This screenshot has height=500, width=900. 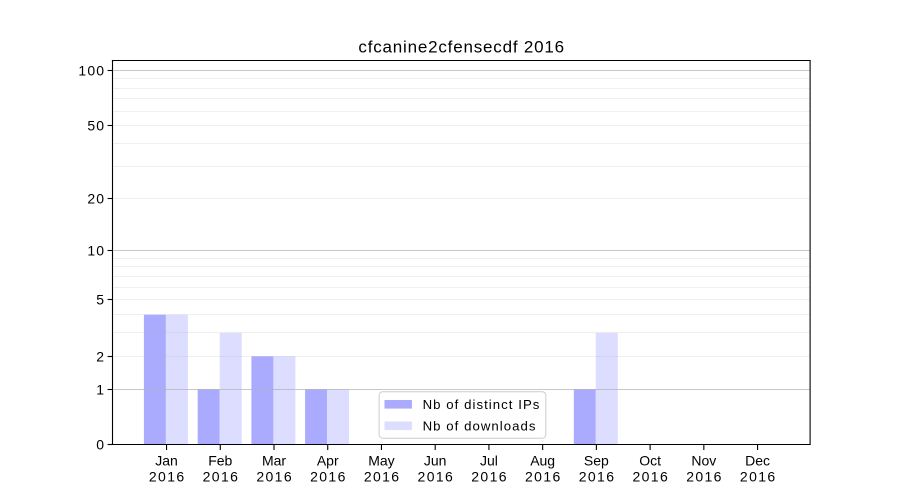 What do you see at coordinates (757, 461) in the screenshot?
I see `svg-text: Dec` at bounding box center [757, 461].